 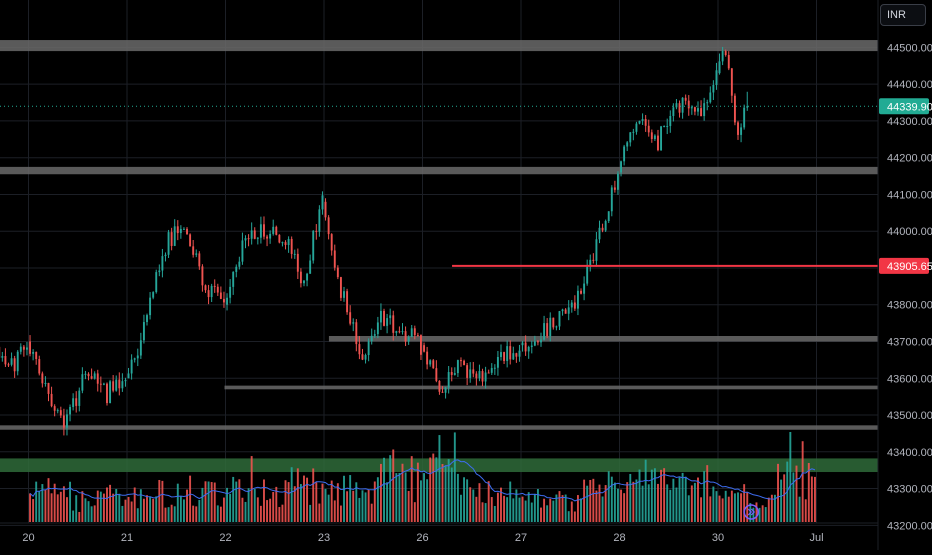 I want to click on y-tick-label: 43500.00, so click(x=909, y=416).